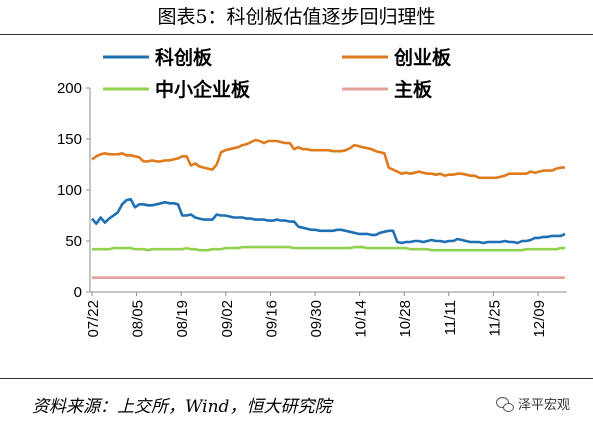 The image size is (593, 430). I want to click on brand-label: 泽平宏观, so click(544, 405).